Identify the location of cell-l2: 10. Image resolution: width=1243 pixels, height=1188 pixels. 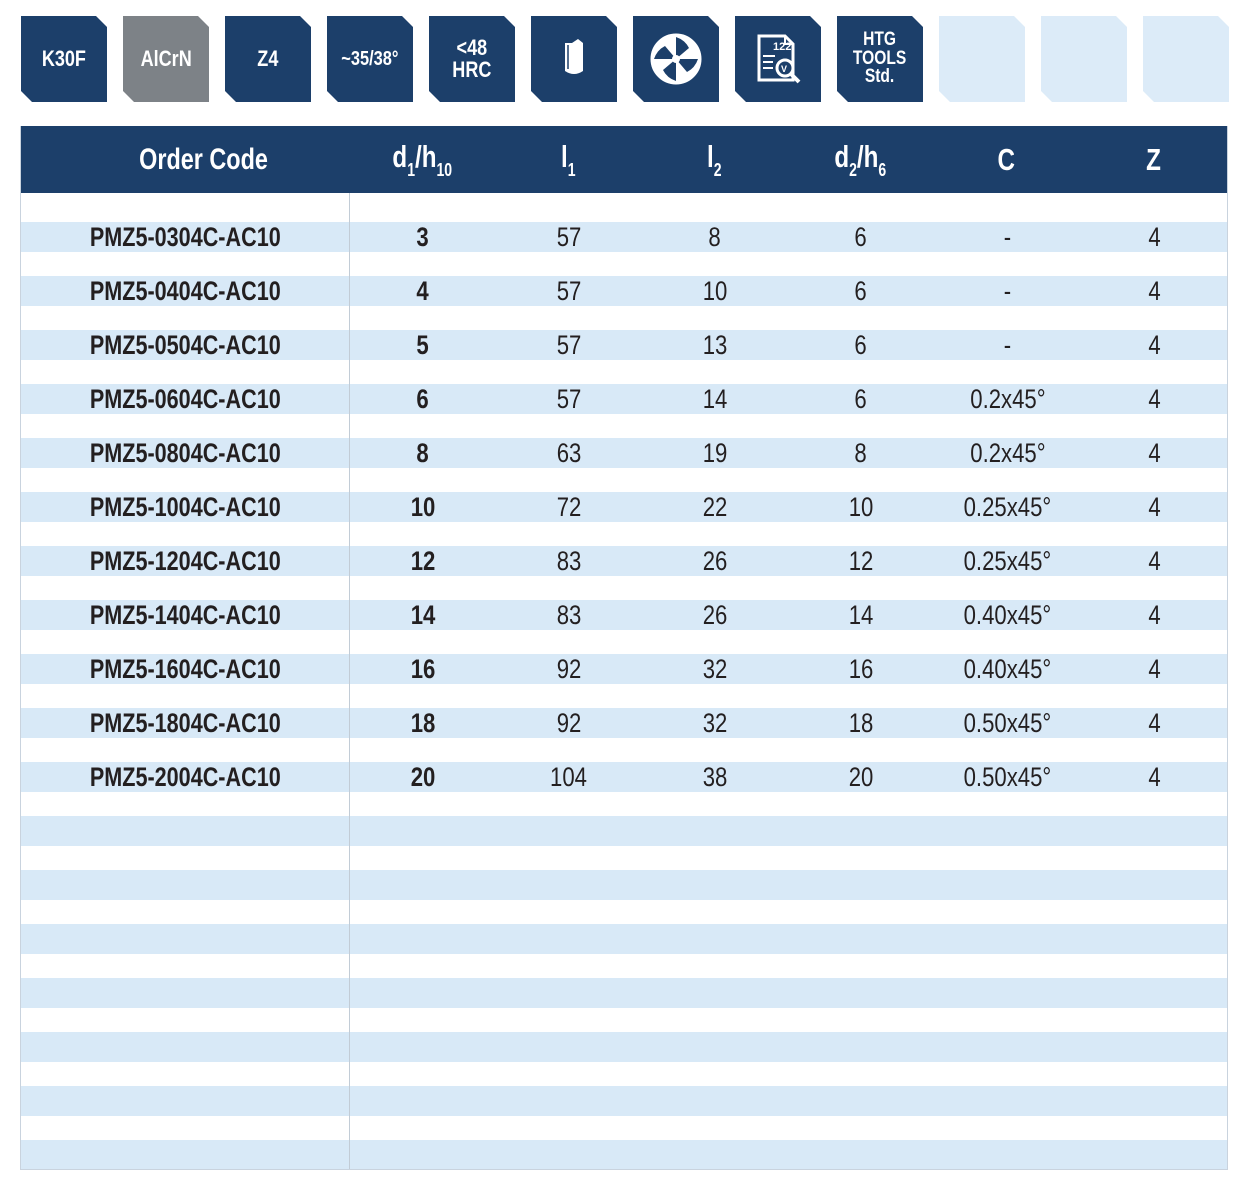
(715, 290).